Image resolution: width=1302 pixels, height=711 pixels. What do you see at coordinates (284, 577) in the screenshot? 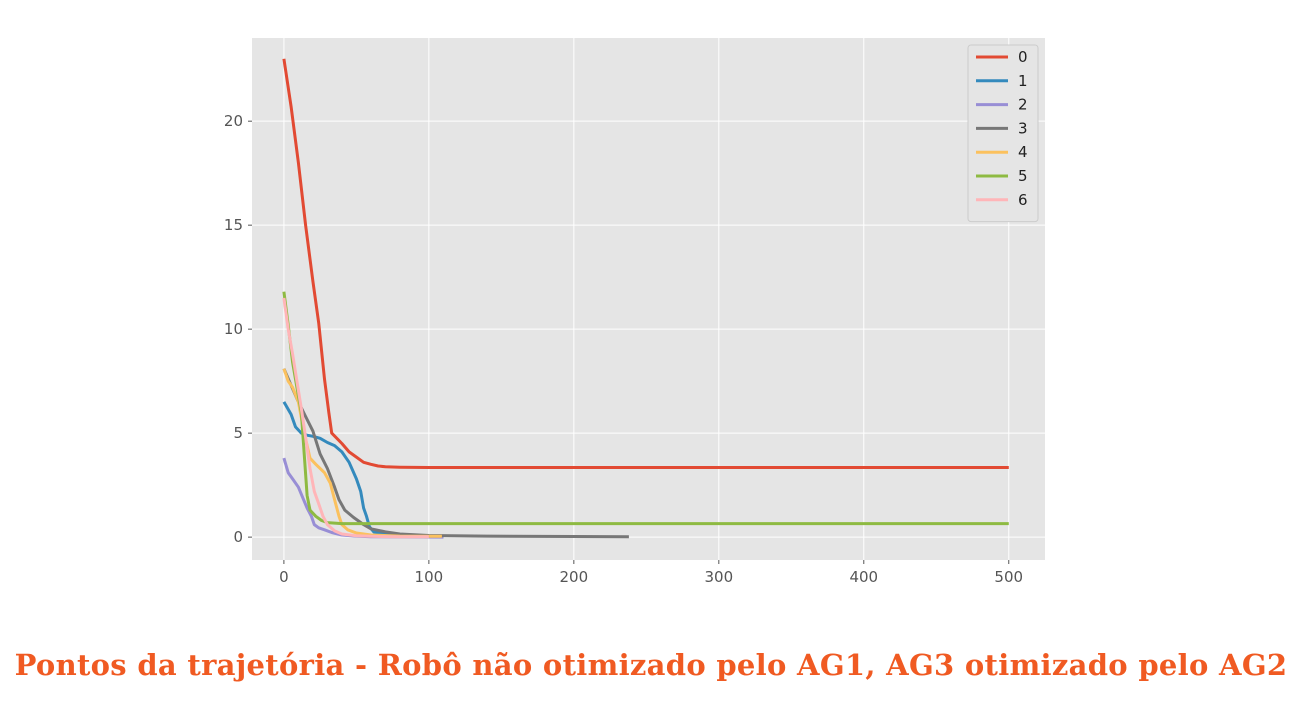
I see `x-tick-label: 0` at bounding box center [284, 577].